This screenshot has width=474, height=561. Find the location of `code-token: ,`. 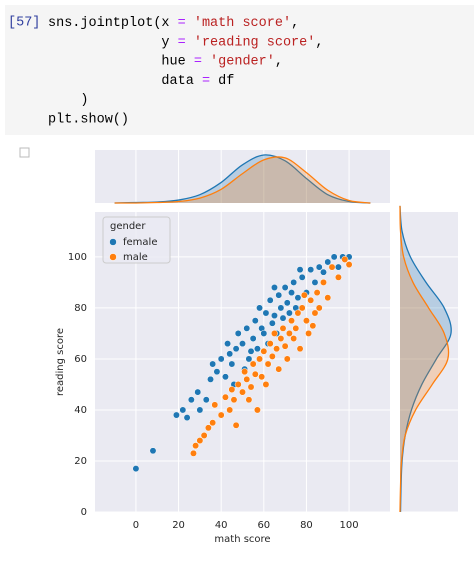

code-token: , is located at coordinates (319, 42).